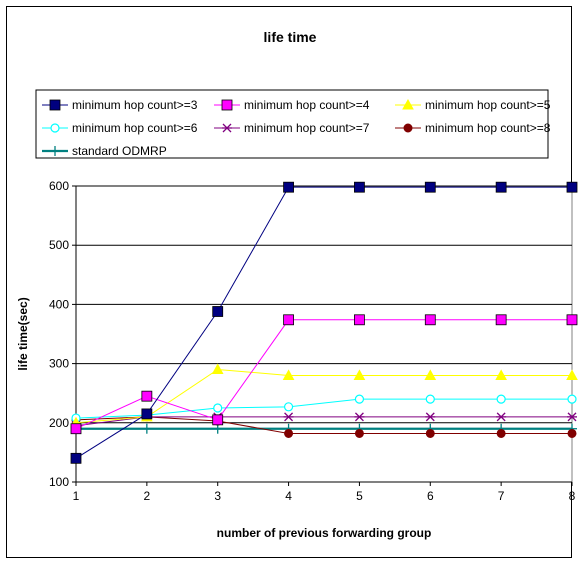 The height and width of the screenshot is (564, 580). Describe the element at coordinates (488, 105) in the screenshot. I see `legend-label: minimum hop count>=5` at that location.